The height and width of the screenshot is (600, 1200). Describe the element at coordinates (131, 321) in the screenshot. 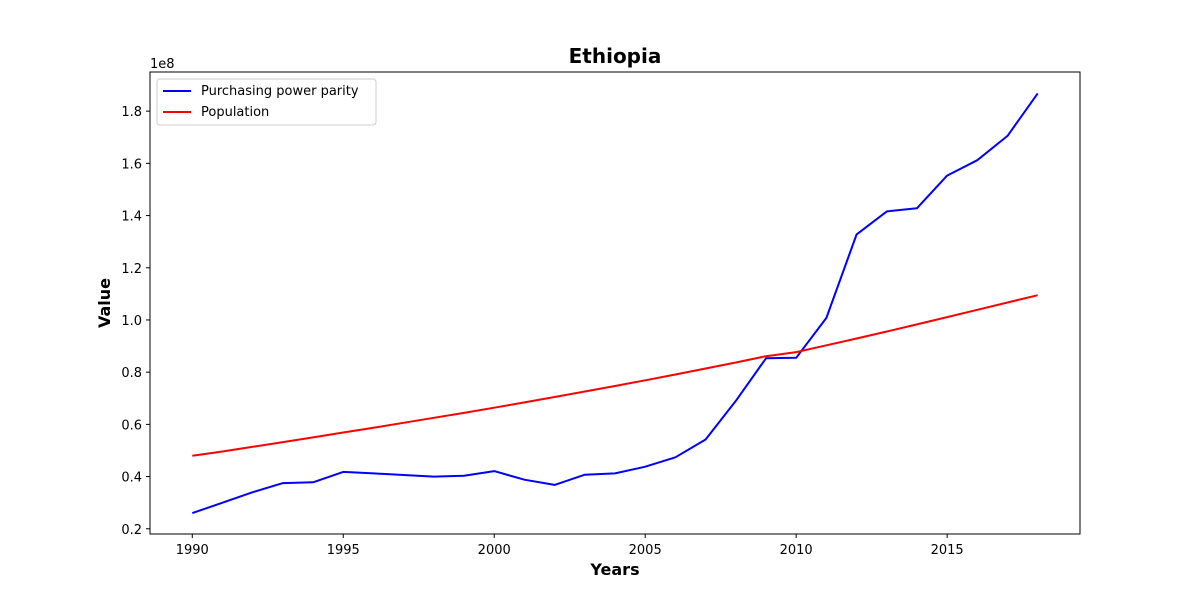

I see `y-tick-label-1.0: 1.0` at that location.